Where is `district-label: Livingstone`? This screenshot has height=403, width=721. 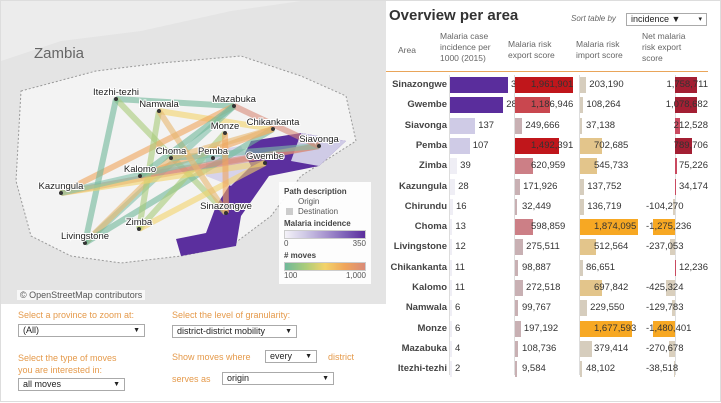
district-label: Livingstone is located at coordinates (85, 236).